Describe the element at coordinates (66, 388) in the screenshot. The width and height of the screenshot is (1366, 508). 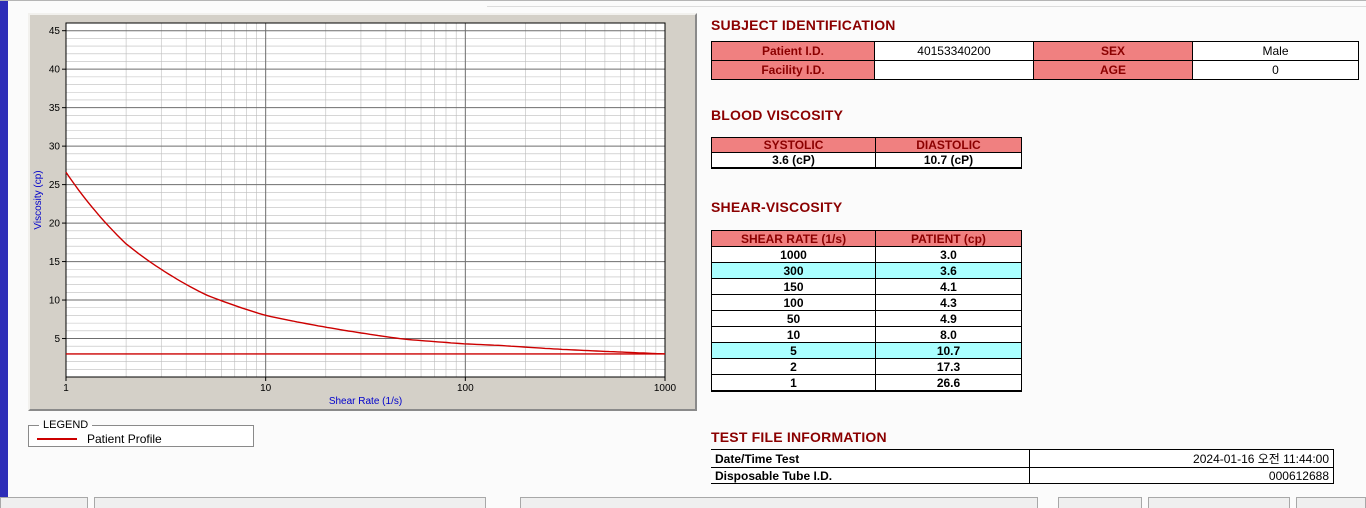
I see `svg-text: 1` at that location.